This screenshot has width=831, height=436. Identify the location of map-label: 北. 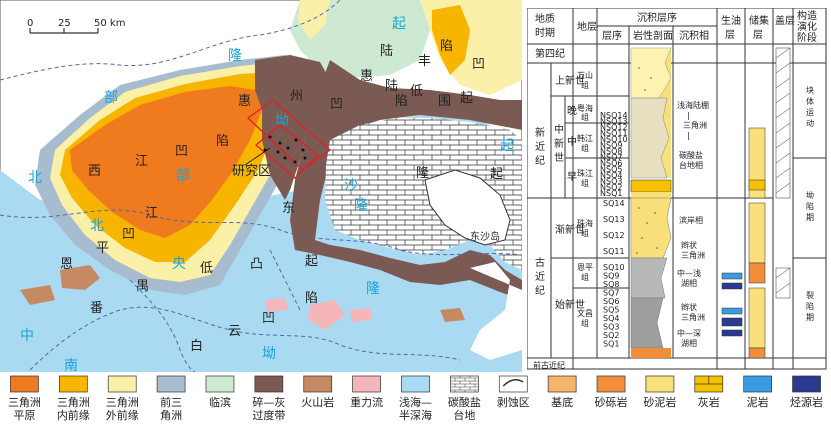
(35, 178).